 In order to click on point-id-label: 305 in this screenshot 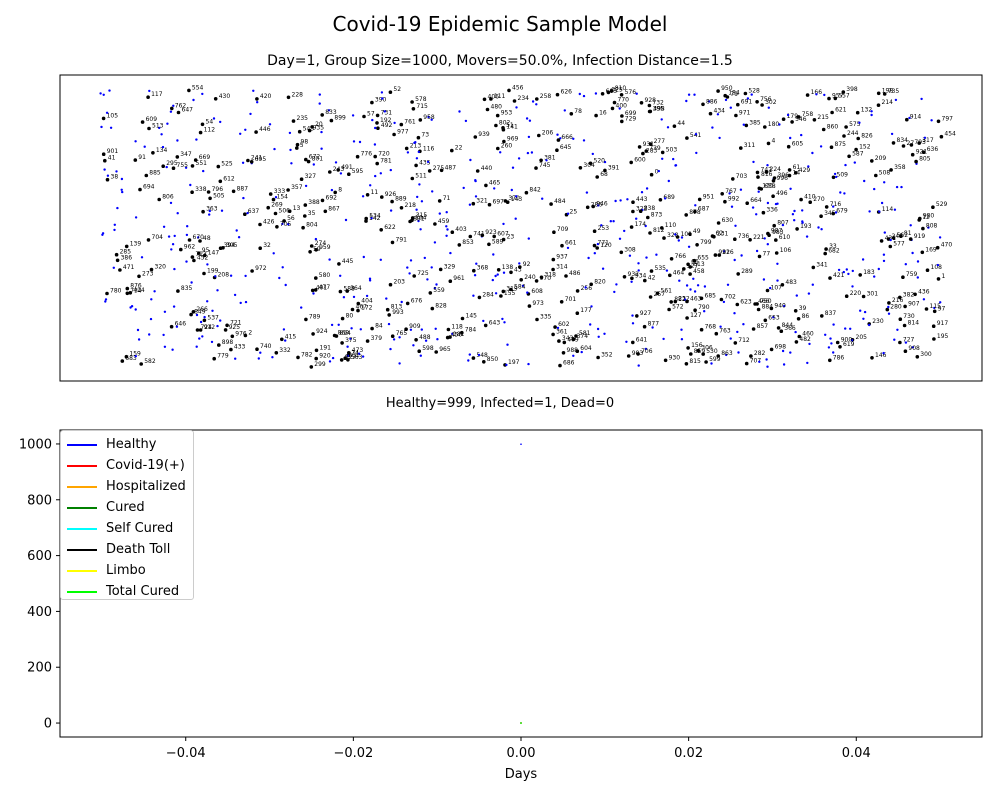, I will do `click(232, 245)`.